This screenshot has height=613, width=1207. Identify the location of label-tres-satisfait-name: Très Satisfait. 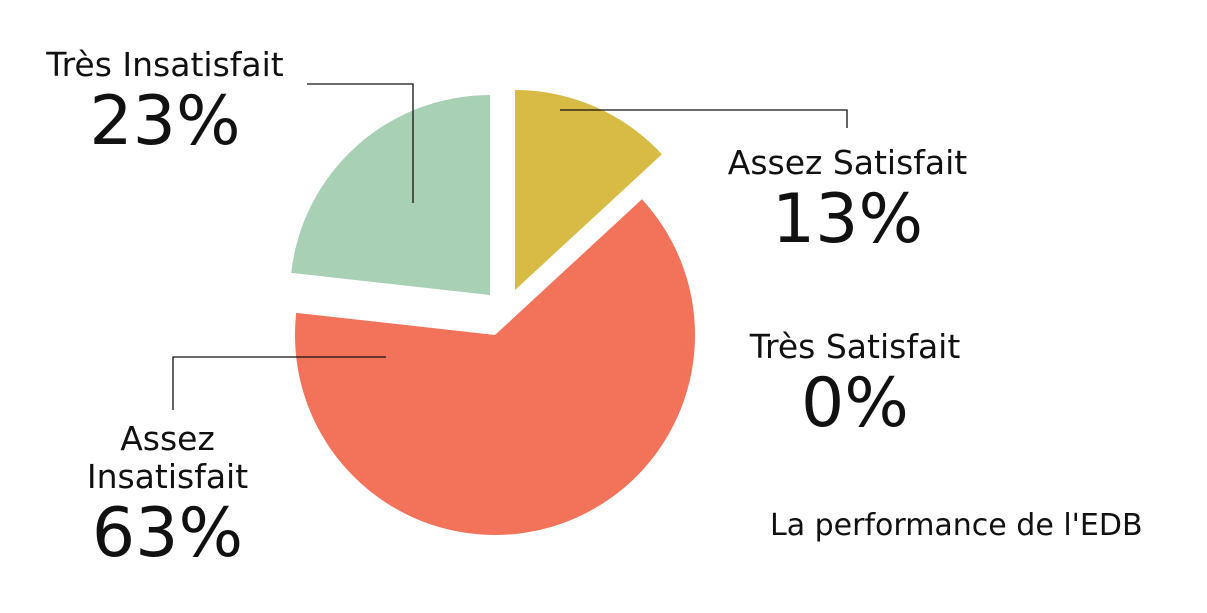
(855, 346).